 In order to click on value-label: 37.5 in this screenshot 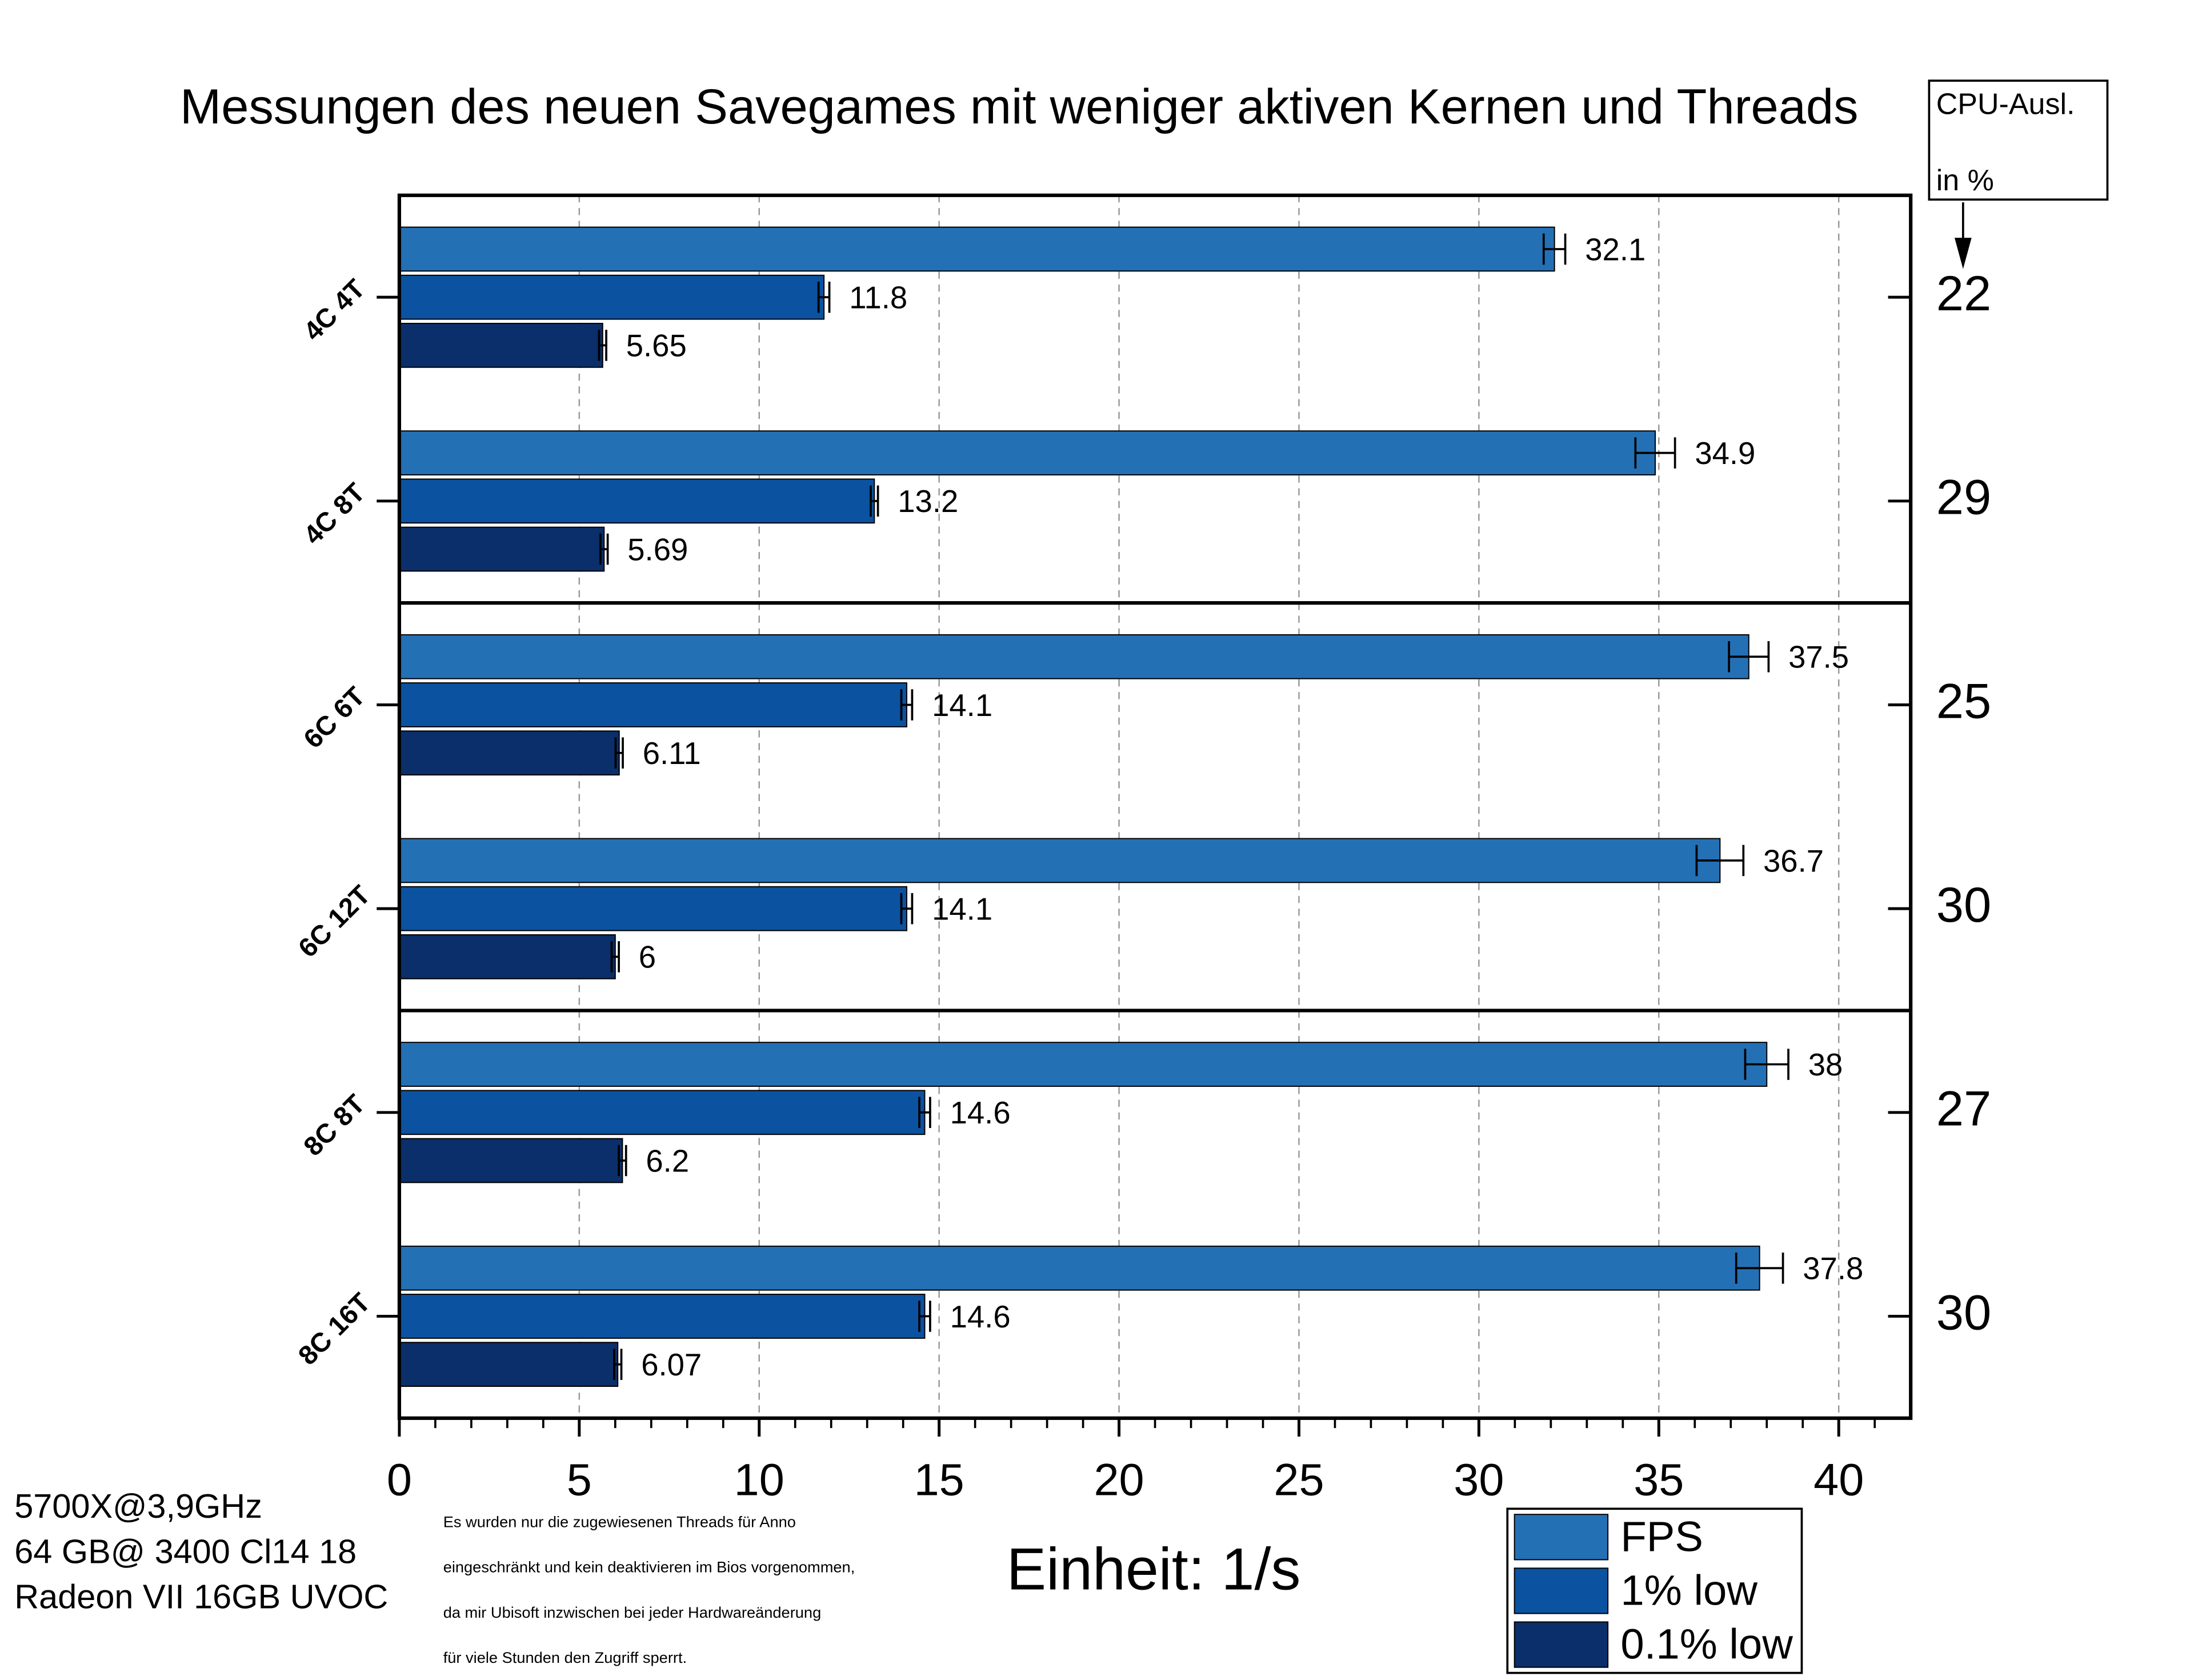, I will do `click(1819, 657)`.